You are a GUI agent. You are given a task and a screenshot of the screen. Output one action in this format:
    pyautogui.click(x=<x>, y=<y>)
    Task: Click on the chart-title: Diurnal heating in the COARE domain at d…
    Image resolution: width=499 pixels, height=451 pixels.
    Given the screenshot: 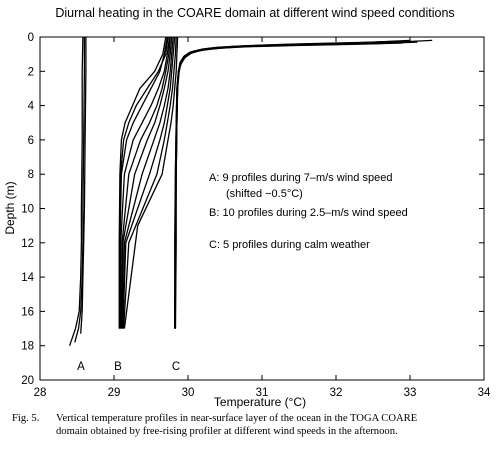 What is the action you would take?
    pyautogui.click(x=254, y=13)
    